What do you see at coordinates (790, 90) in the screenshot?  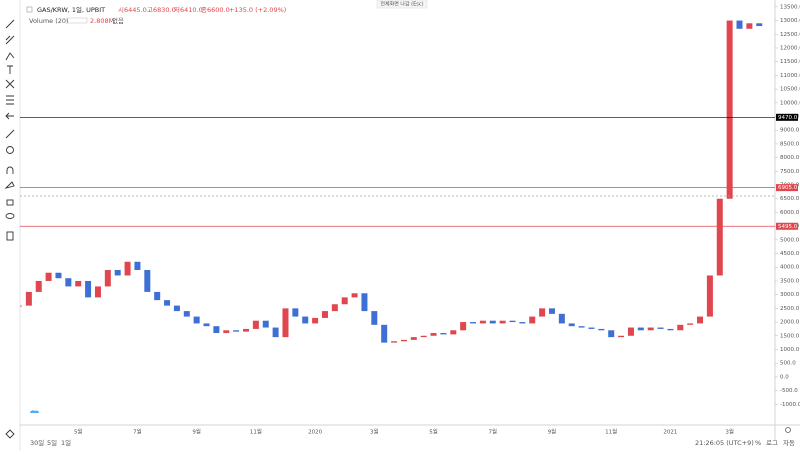 I see `y-tick-label: 10500.0` at bounding box center [790, 90].